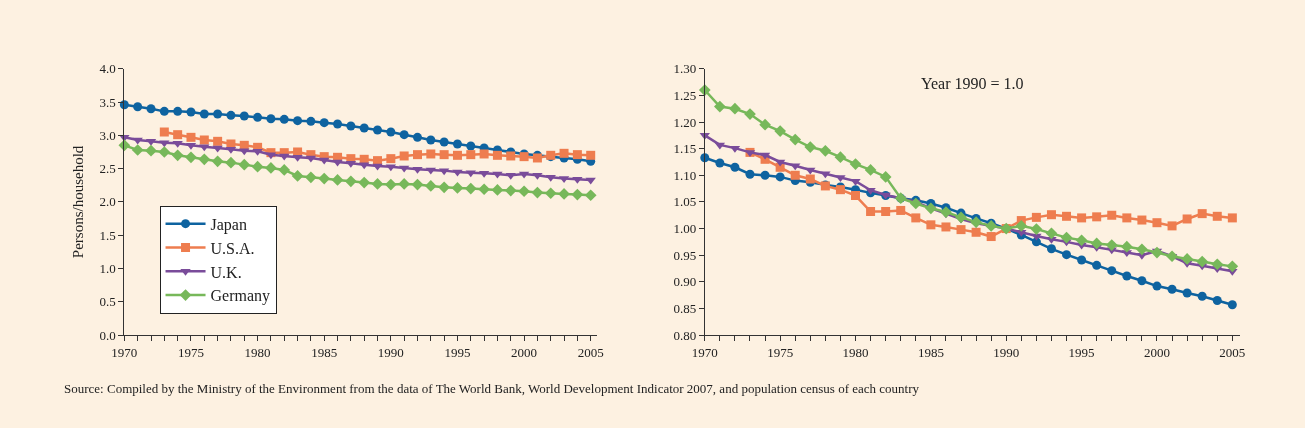 This screenshot has height=428, width=1305. Describe the element at coordinates (685, 175) in the screenshot. I see `y-tick-label: 1.10` at that location.